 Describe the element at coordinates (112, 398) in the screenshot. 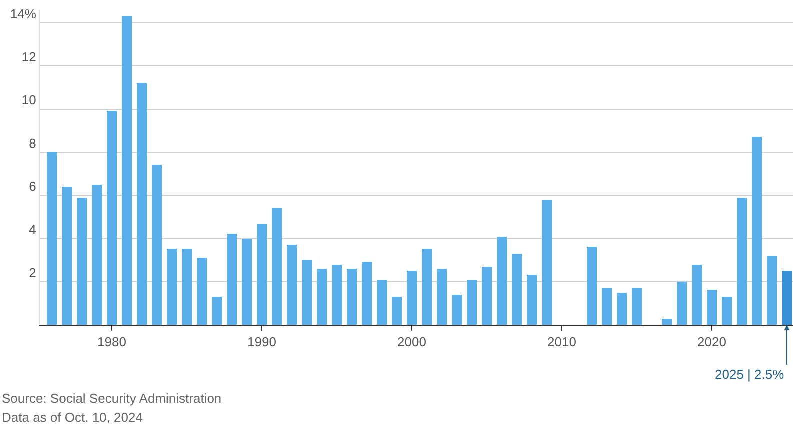

I see `source-note: Source: Social Security Administration` at that location.